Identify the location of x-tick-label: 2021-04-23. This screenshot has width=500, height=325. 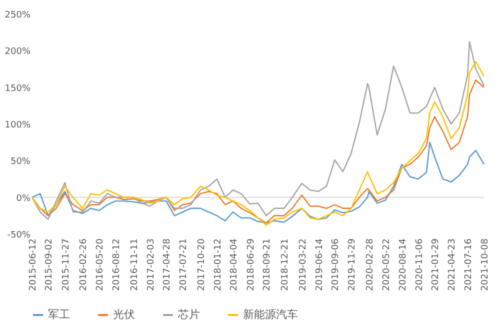
(453, 264).